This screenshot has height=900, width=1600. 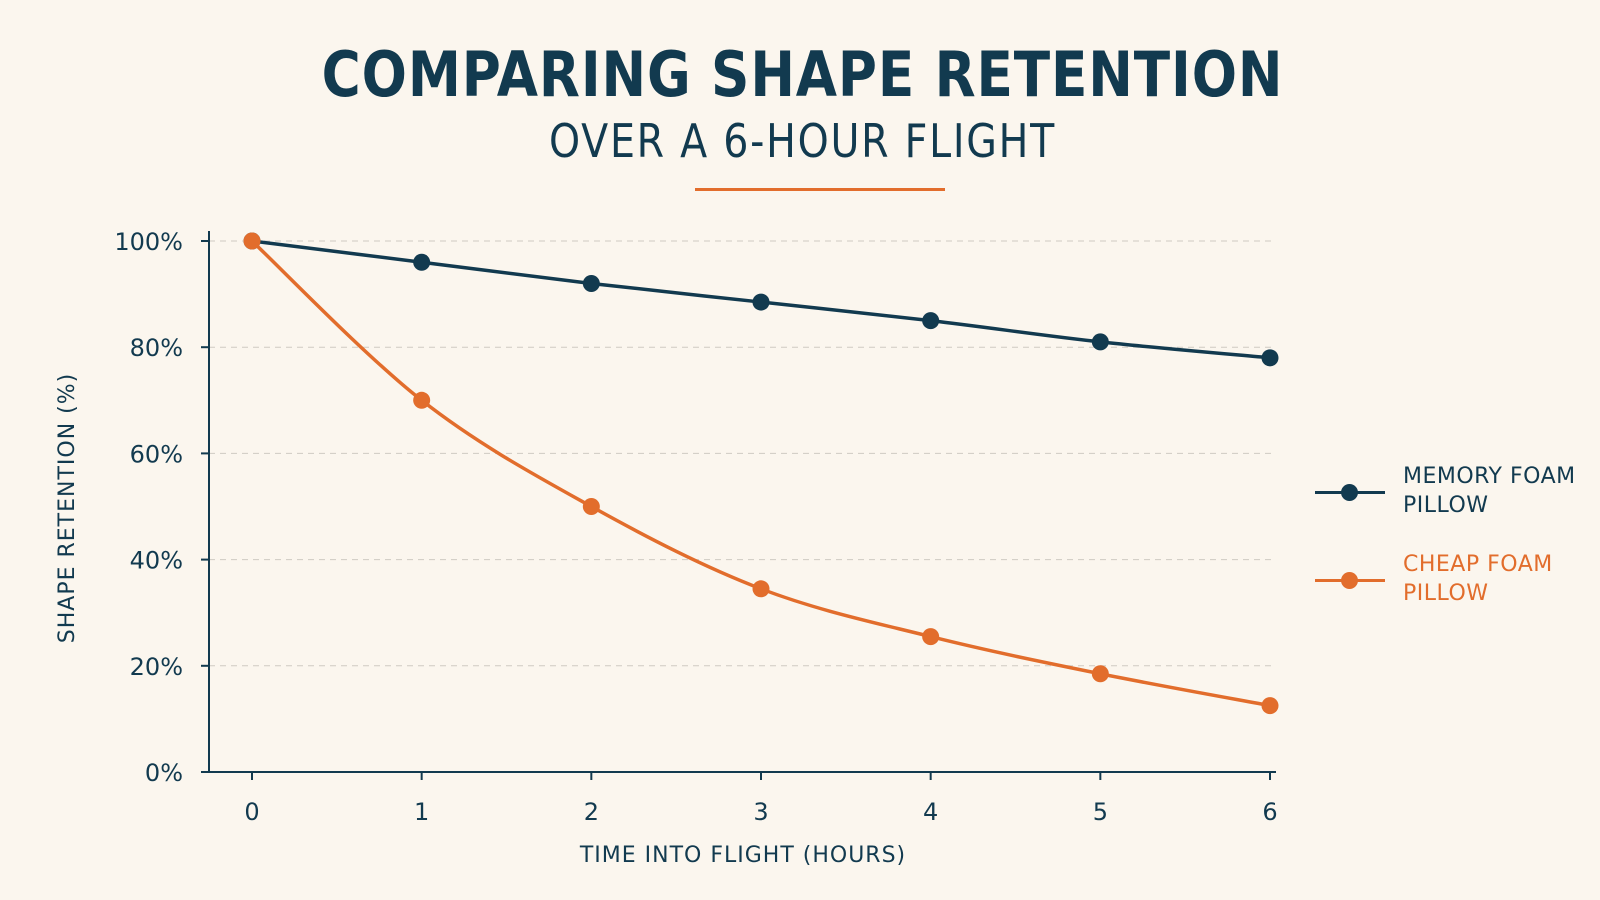 I want to click on y-tick-label-3: 60%, so click(x=156, y=454).